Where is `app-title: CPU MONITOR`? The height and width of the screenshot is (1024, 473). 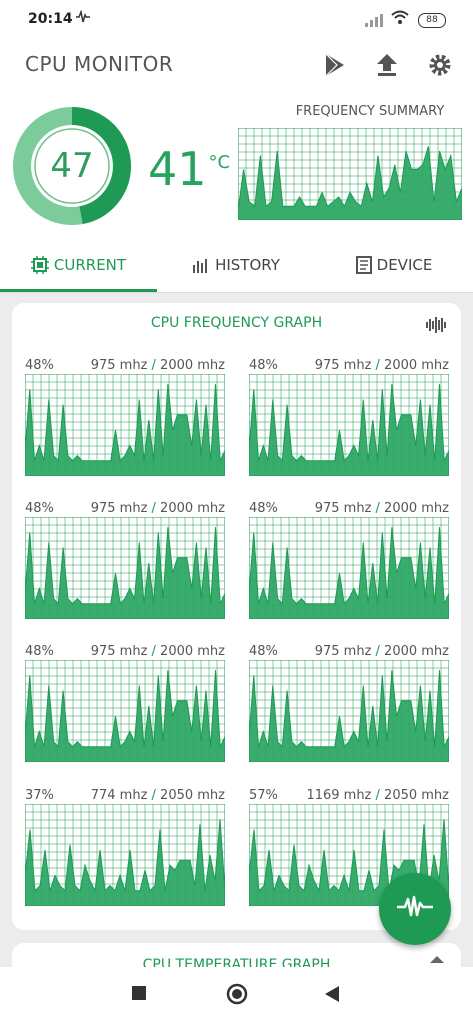 app-title: CPU MONITOR is located at coordinates (99, 64).